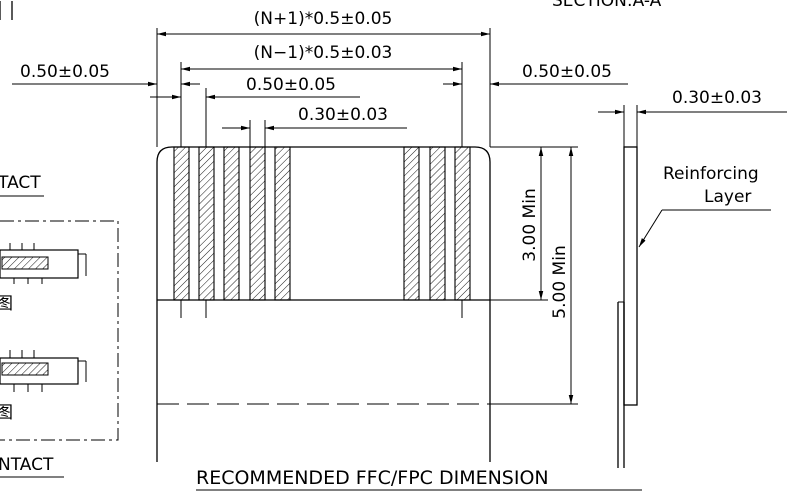  Describe the element at coordinates (560, 281) in the screenshot. I see `stiffener-length-label: 5.00 Min` at that location.